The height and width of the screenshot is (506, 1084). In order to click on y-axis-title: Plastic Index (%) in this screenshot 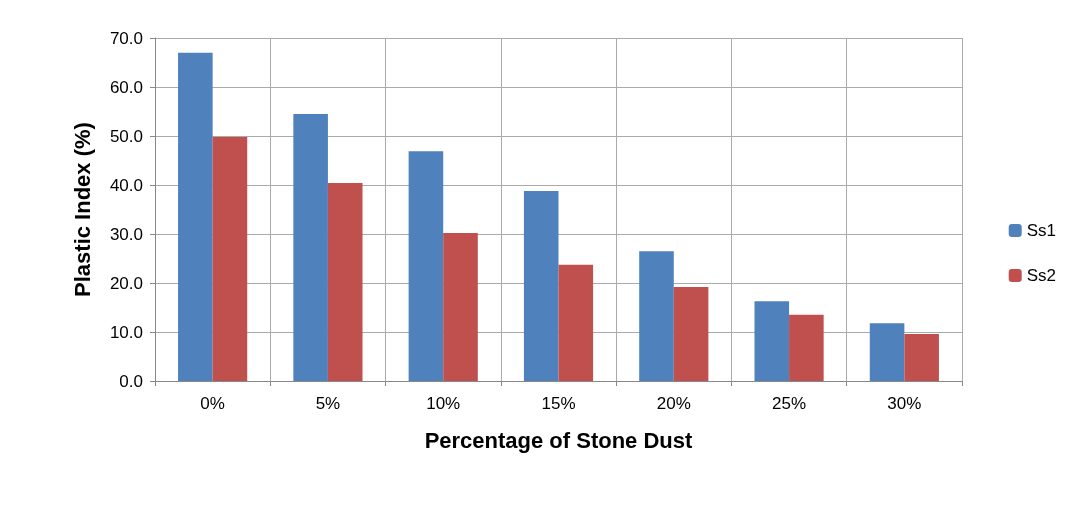, I will do `click(82, 209)`.